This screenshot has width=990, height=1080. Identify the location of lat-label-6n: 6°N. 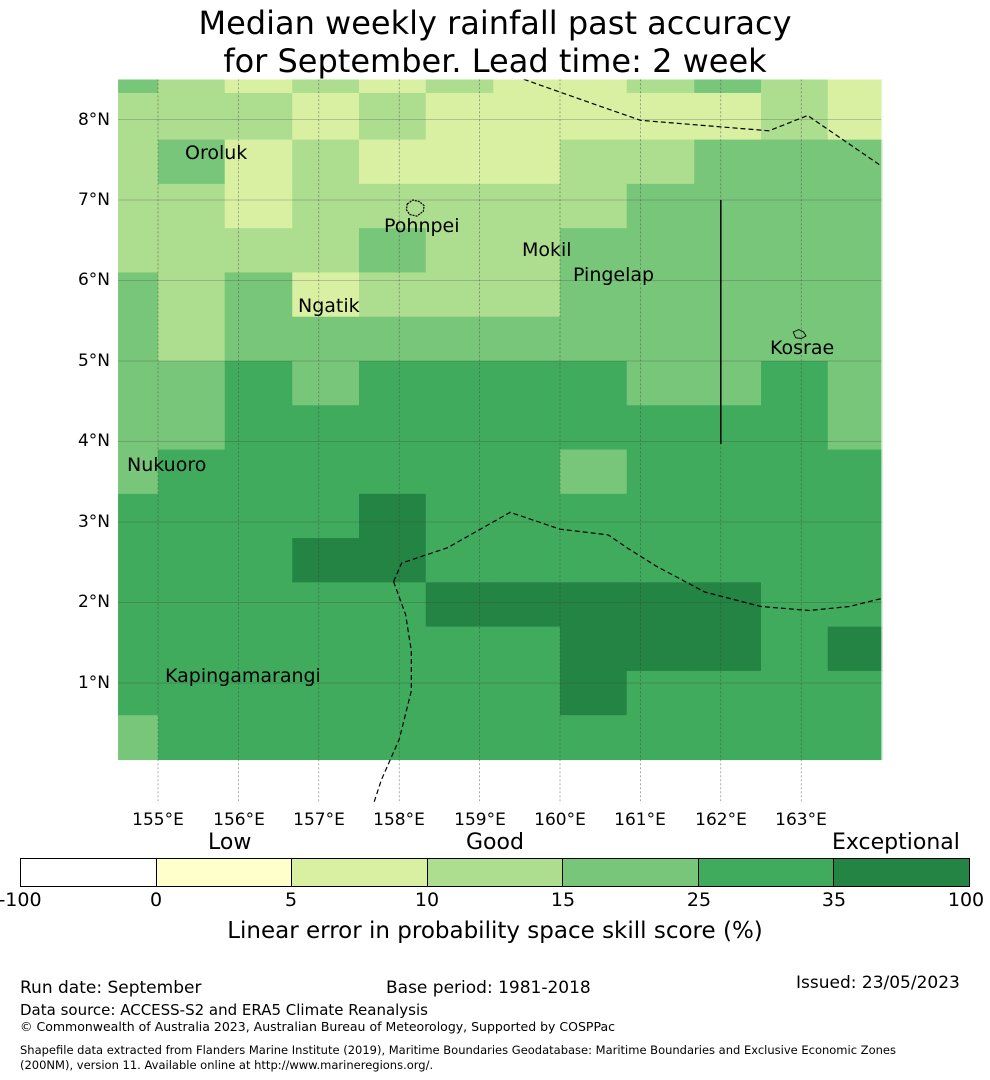
(93, 280).